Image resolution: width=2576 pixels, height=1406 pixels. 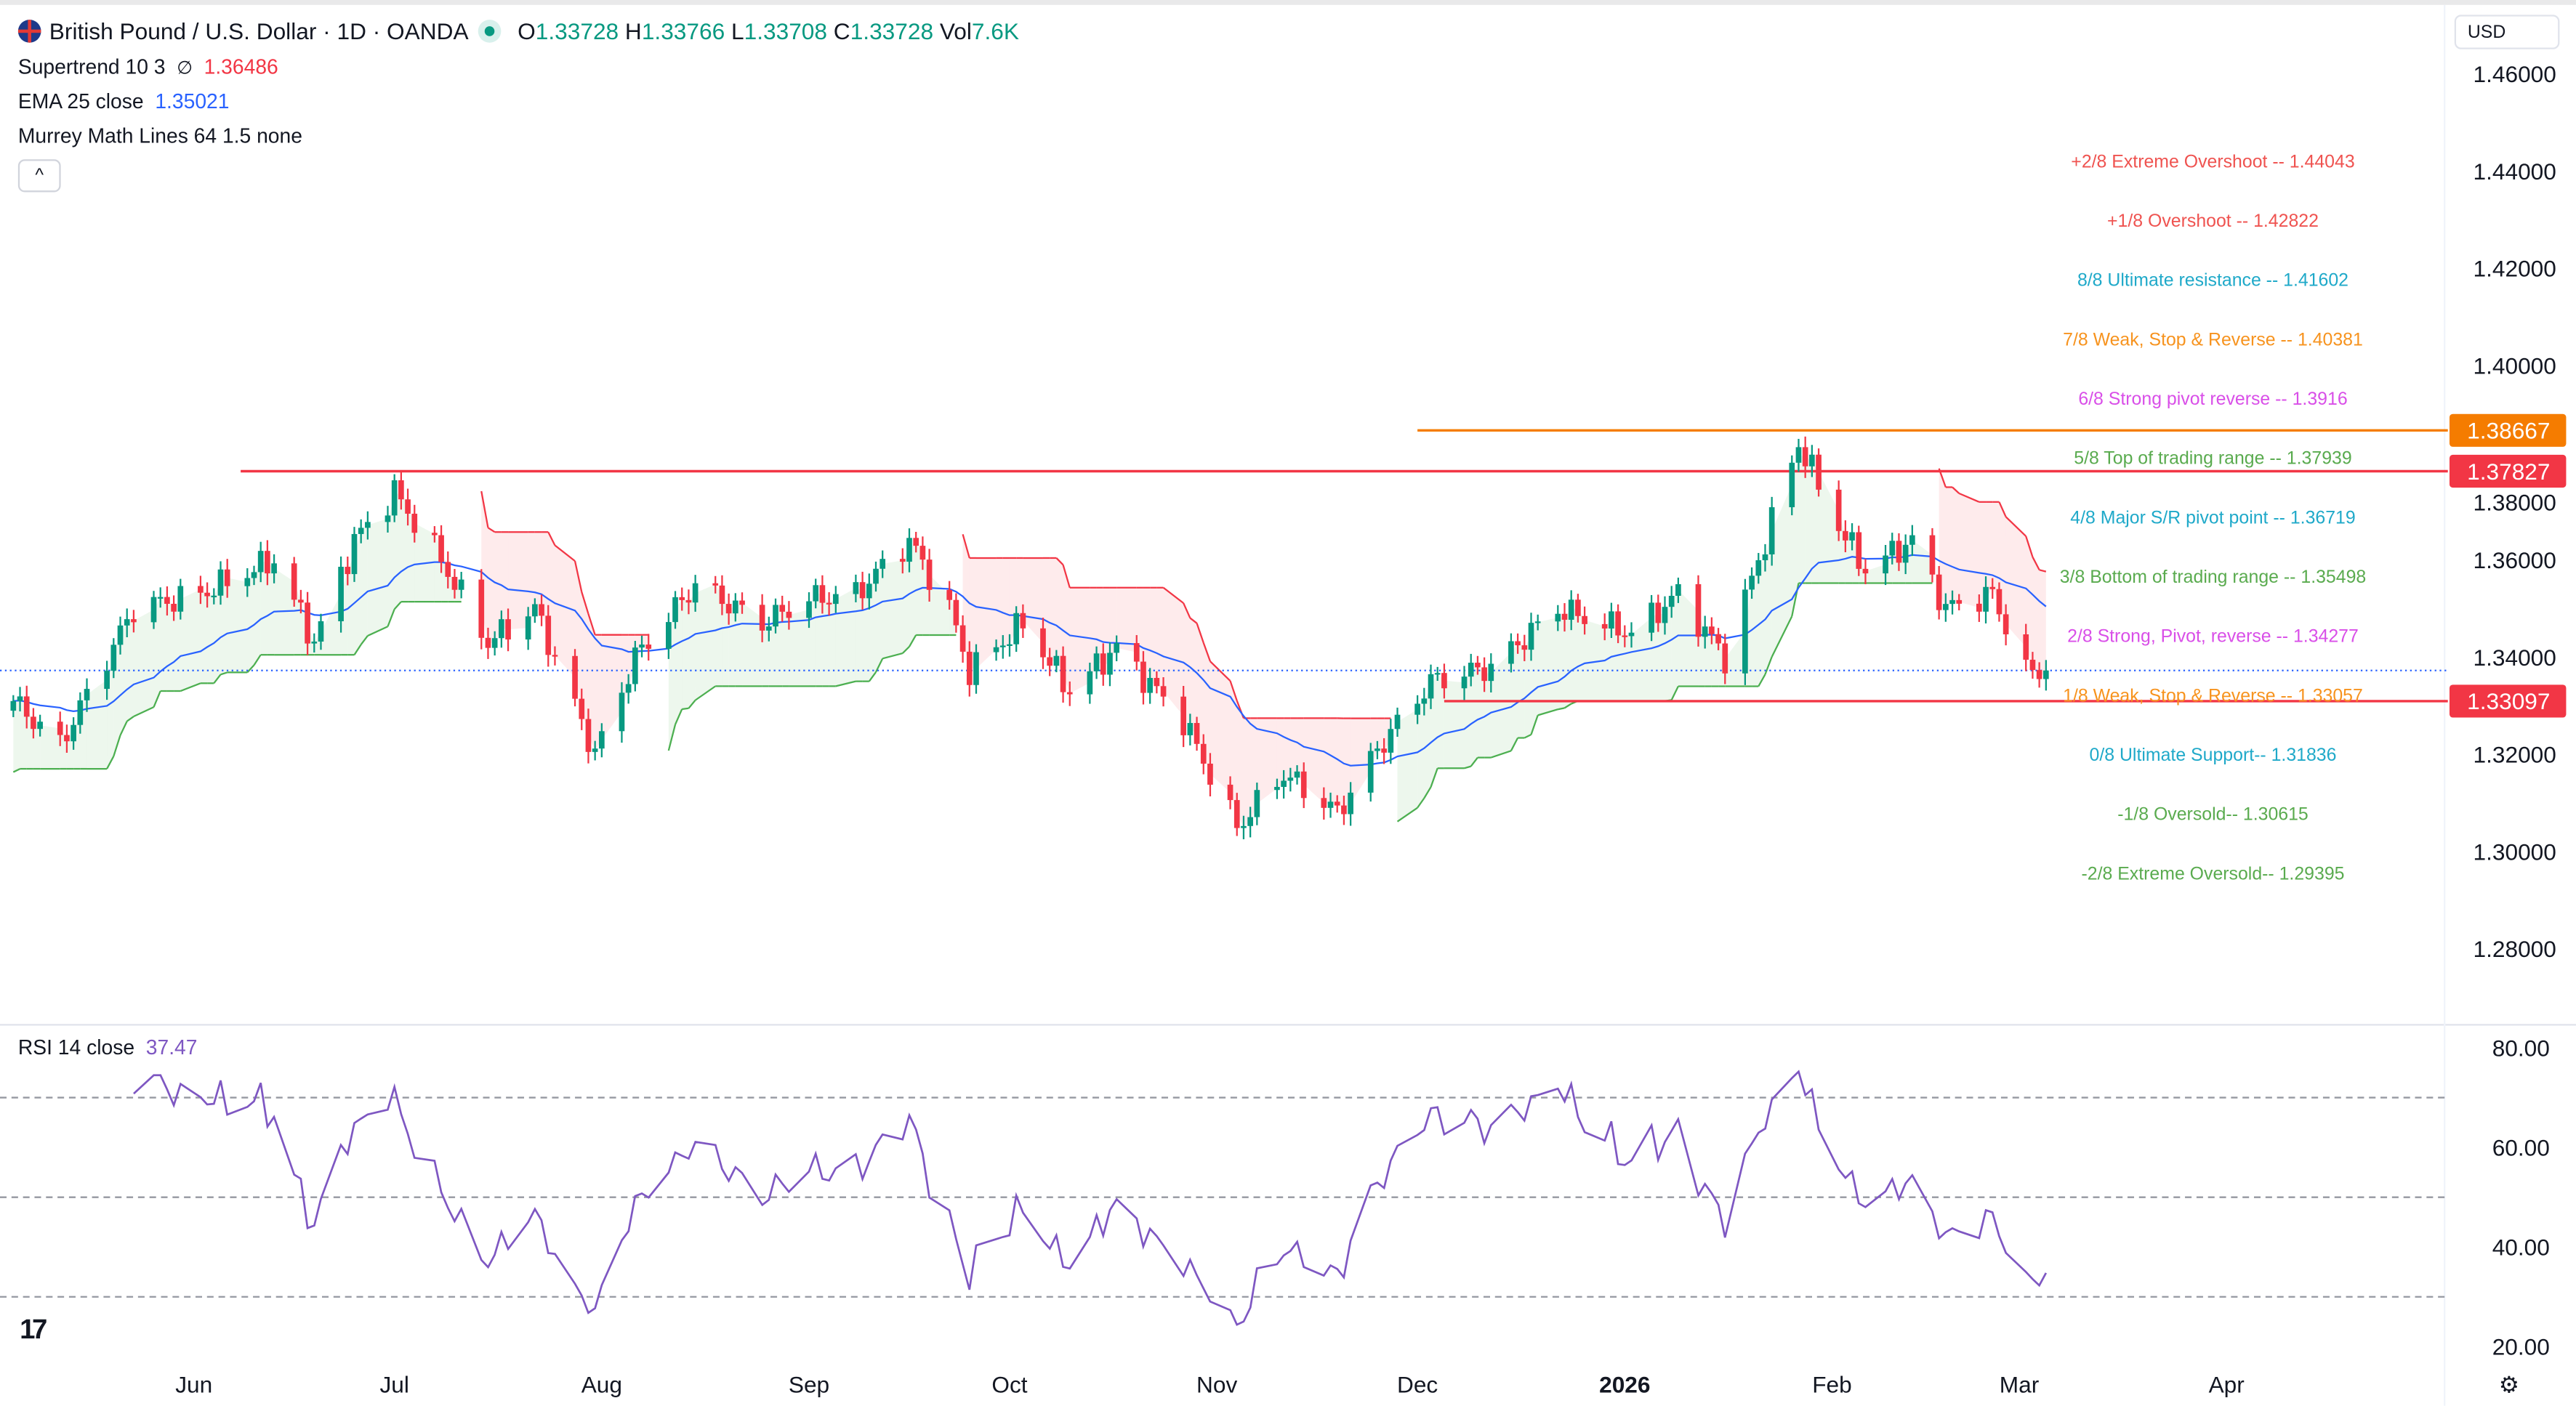 What do you see at coordinates (241, 67) in the screenshot?
I see `supertrend-value: 1.36486` at bounding box center [241, 67].